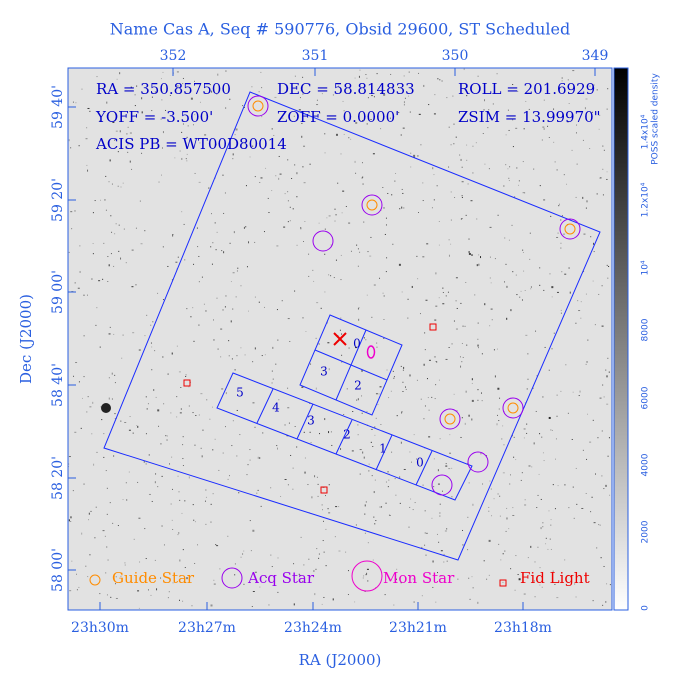 This screenshot has height=680, width=680. I want to click on info-text: ZOFF = 0.0000', so click(338, 117).